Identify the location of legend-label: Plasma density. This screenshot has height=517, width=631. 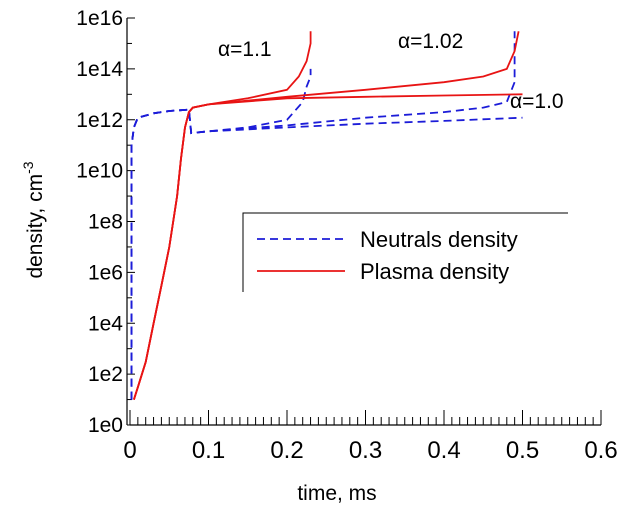
(434, 271).